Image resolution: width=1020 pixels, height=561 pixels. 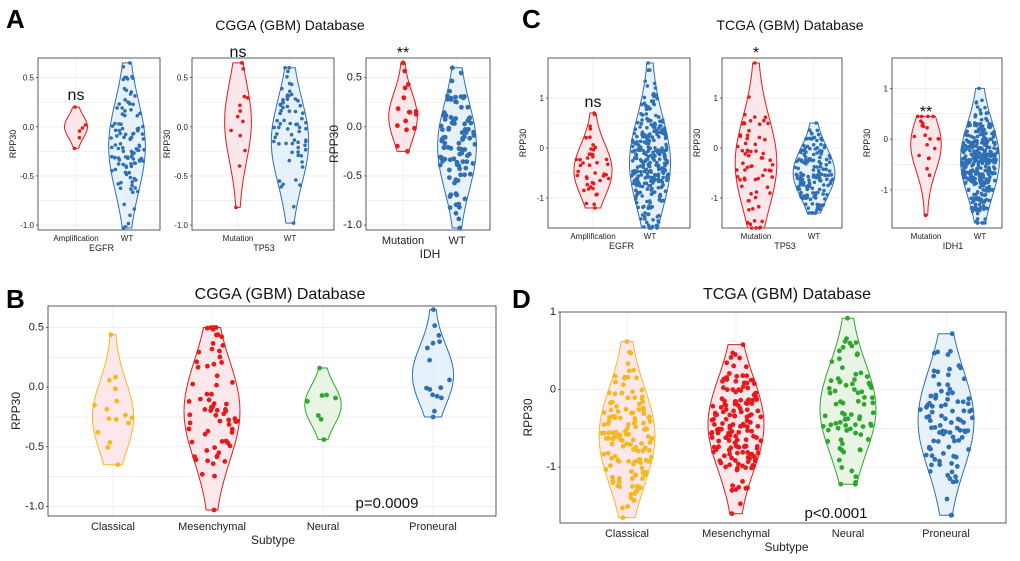 What do you see at coordinates (13, 144) in the screenshot?
I see `y-axis-label: RPP30` at bounding box center [13, 144].